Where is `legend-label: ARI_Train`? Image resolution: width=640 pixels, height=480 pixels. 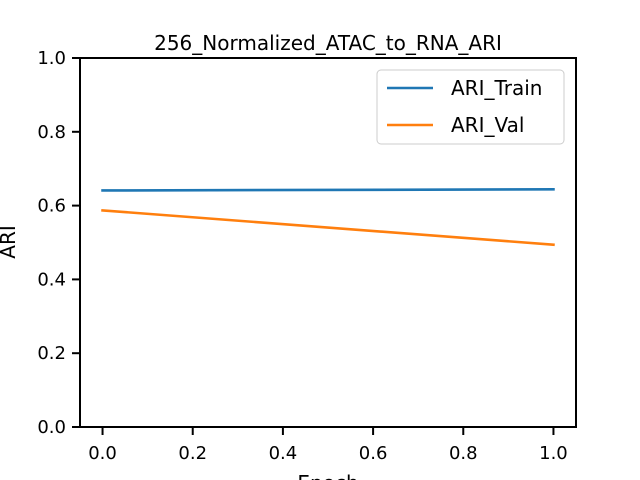
legend-label: ARI_Train is located at coordinates (496, 88).